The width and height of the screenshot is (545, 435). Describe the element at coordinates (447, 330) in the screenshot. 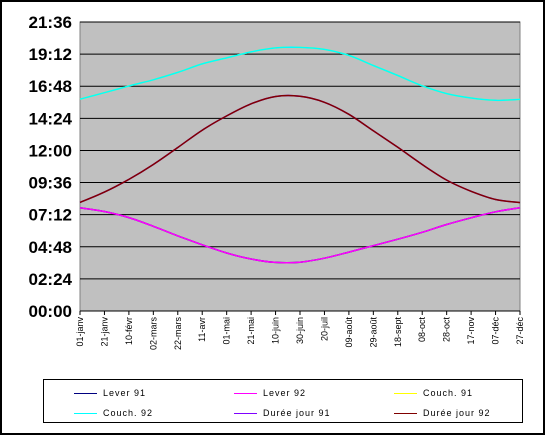

I see `x-tick-label: 28-oct` at that location.